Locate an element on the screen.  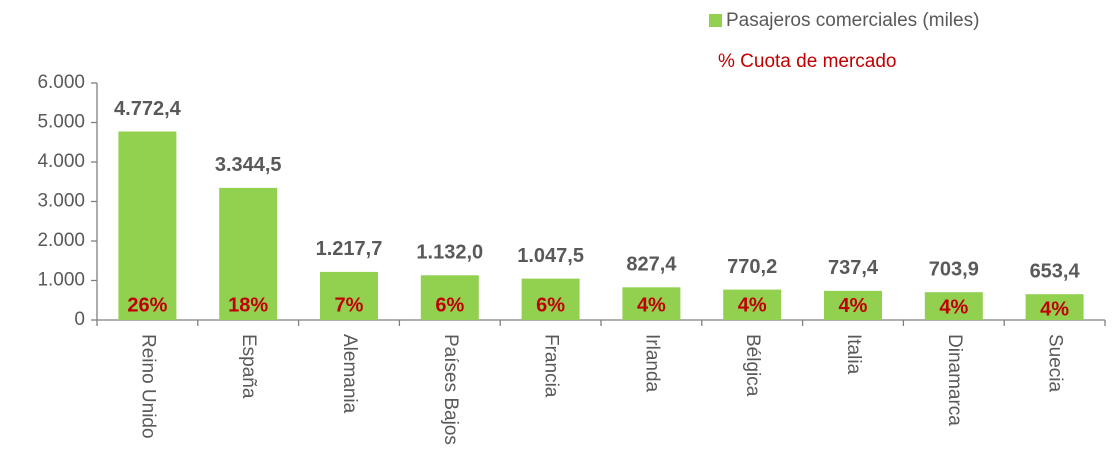
share-label: 18% is located at coordinates (248, 305).